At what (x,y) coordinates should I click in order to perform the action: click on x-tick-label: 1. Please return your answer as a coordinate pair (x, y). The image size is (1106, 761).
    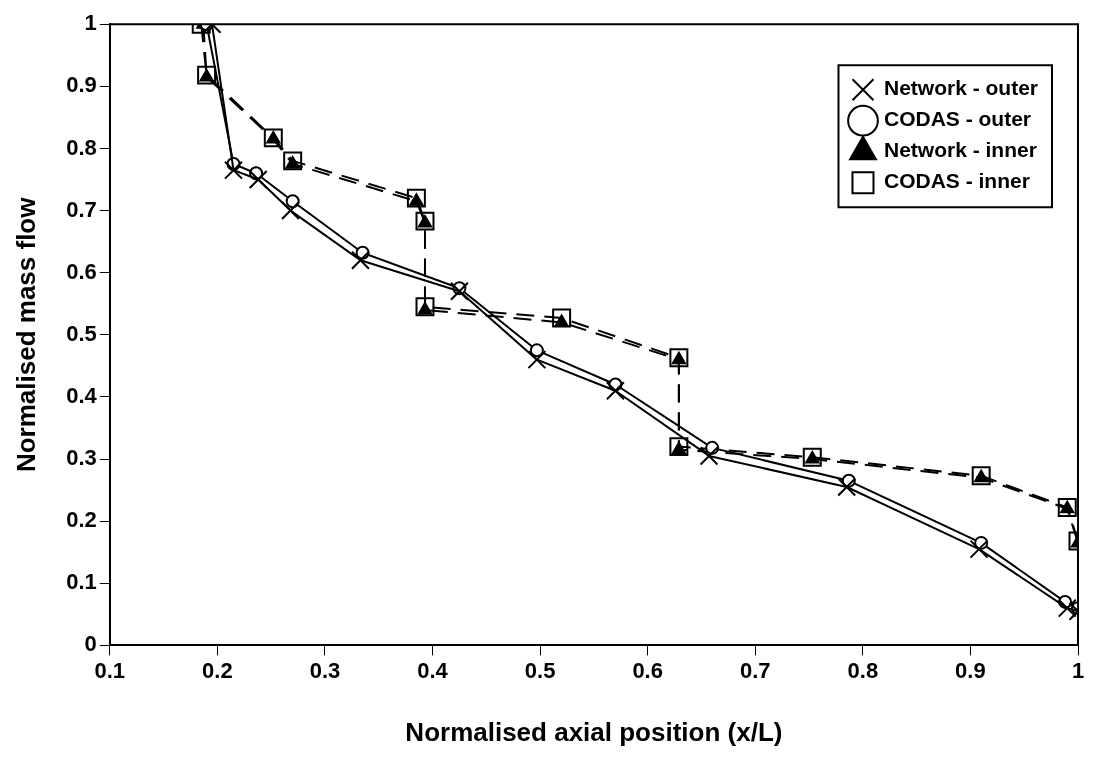
    Looking at the image, I should click on (1078, 670).